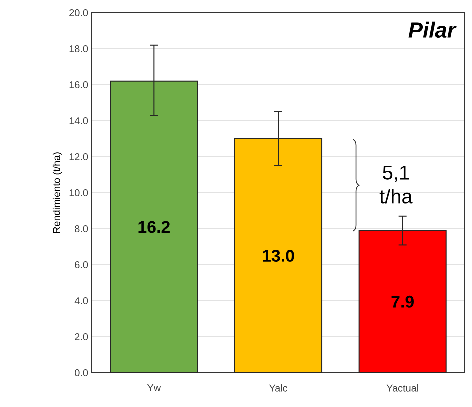 The height and width of the screenshot is (407, 472). What do you see at coordinates (81, 337) in the screenshot?
I see `y-tick-label: 2.0` at bounding box center [81, 337].